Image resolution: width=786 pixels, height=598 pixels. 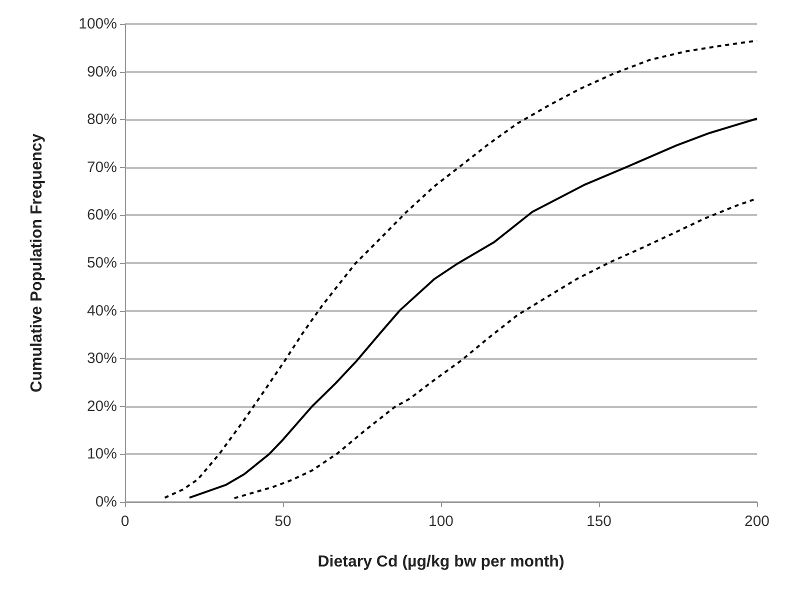 I want to click on y-tick-label: 20%, so click(x=101, y=406).